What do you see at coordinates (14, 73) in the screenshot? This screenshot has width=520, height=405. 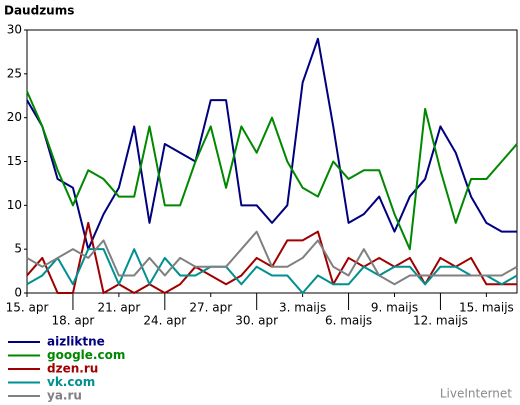 I see `y-tick-label: 25` at bounding box center [14, 73].